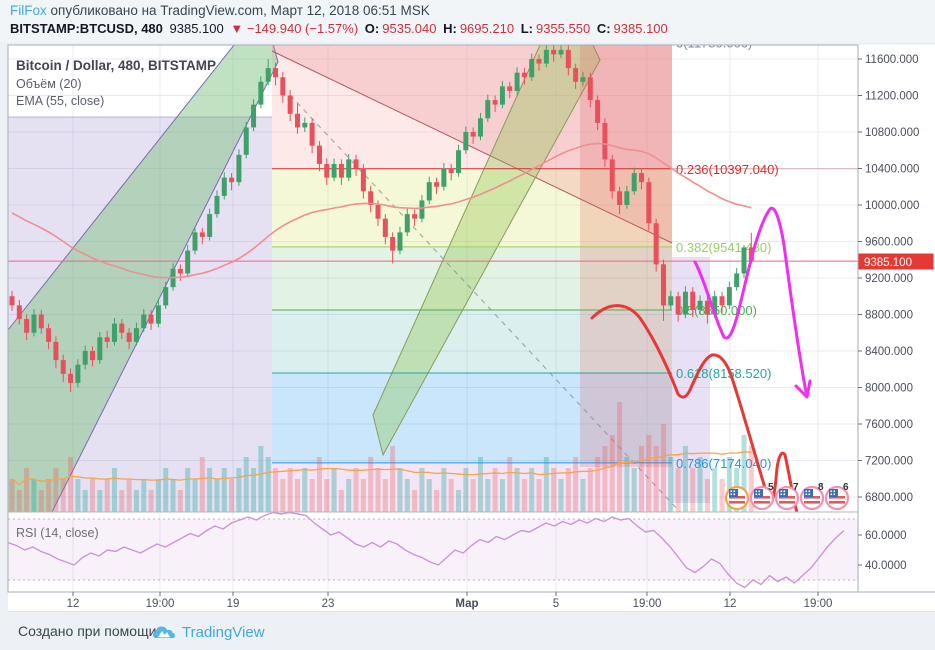 This screenshot has width=935, height=650. What do you see at coordinates (889, 279) in the screenshot?
I see `price-tick-label: 9200.000` at bounding box center [889, 279].